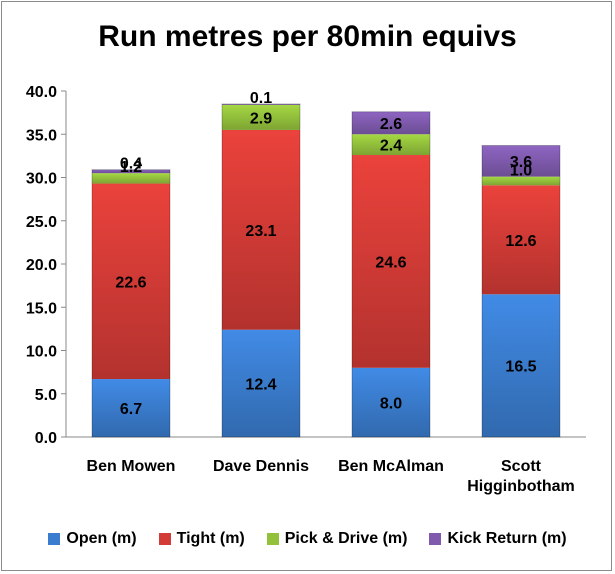 The image size is (615, 574). What do you see at coordinates (46, 395) in the screenshot?
I see `y-tick-label: 5.0` at bounding box center [46, 395].